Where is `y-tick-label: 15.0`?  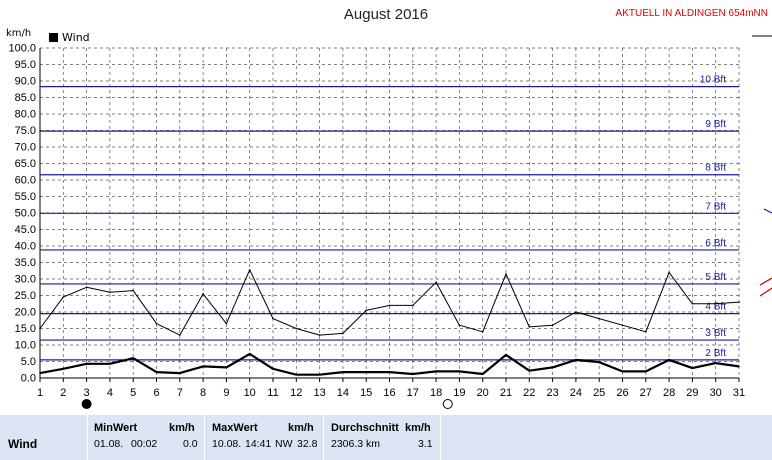 y-tick-label: 15.0 is located at coordinates (25, 329).